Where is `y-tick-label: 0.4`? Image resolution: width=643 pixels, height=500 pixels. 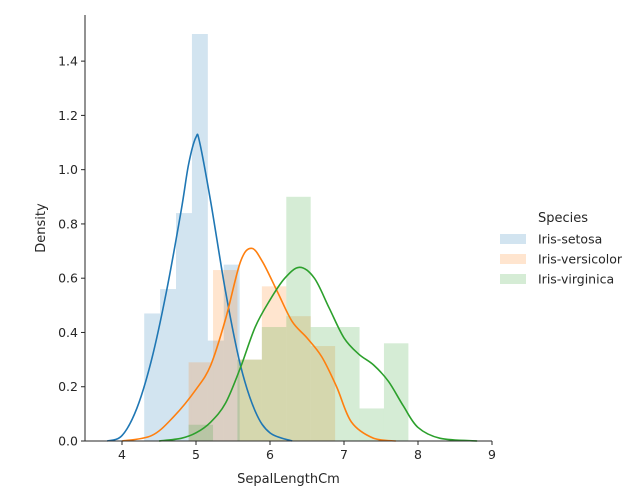
y-tick-label: 0.4 is located at coordinates (68, 332).